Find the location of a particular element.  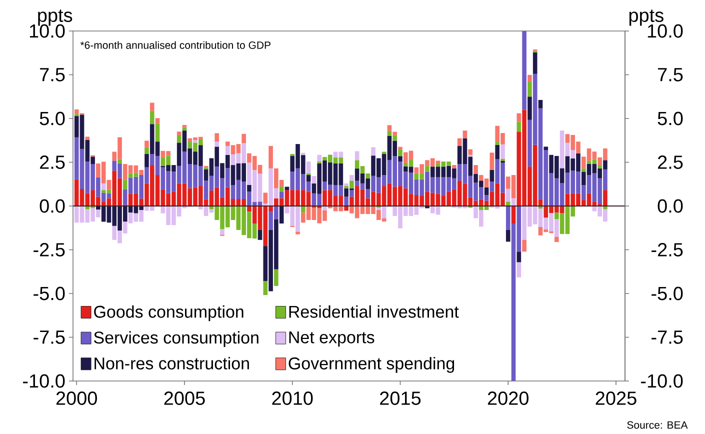

legend-label: Non-res construction is located at coordinates (171, 363).